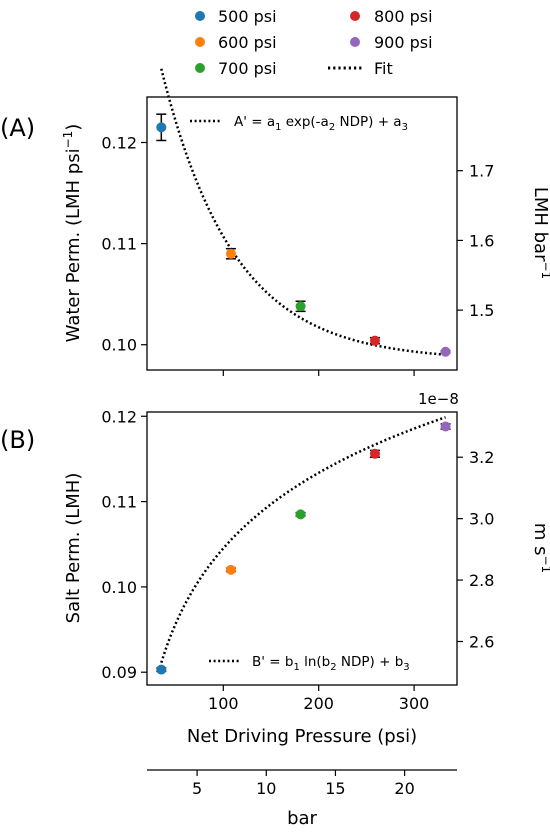 The image size is (550, 835). Describe the element at coordinates (315, 662) in the screenshot. I see `fit-eq-part: ln(b` at that location.